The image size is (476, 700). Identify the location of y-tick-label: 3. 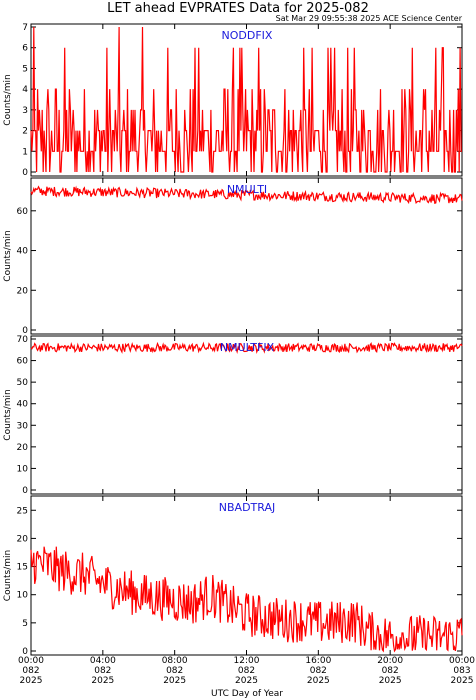
(25, 111).